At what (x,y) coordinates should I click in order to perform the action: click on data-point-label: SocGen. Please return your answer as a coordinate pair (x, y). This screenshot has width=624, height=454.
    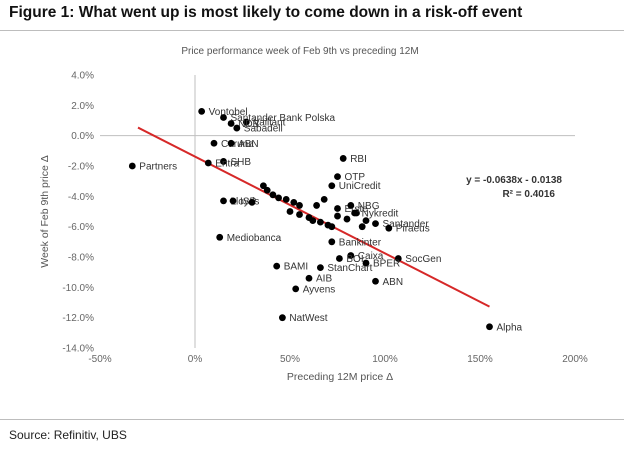
    Looking at the image, I should click on (423, 259).